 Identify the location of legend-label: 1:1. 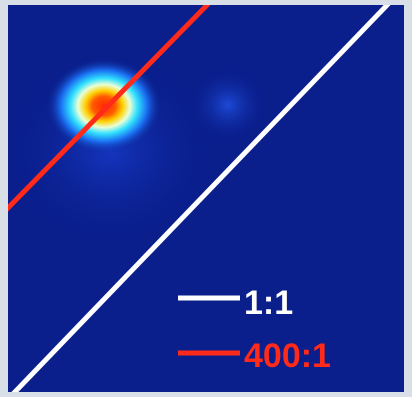
(268, 303).